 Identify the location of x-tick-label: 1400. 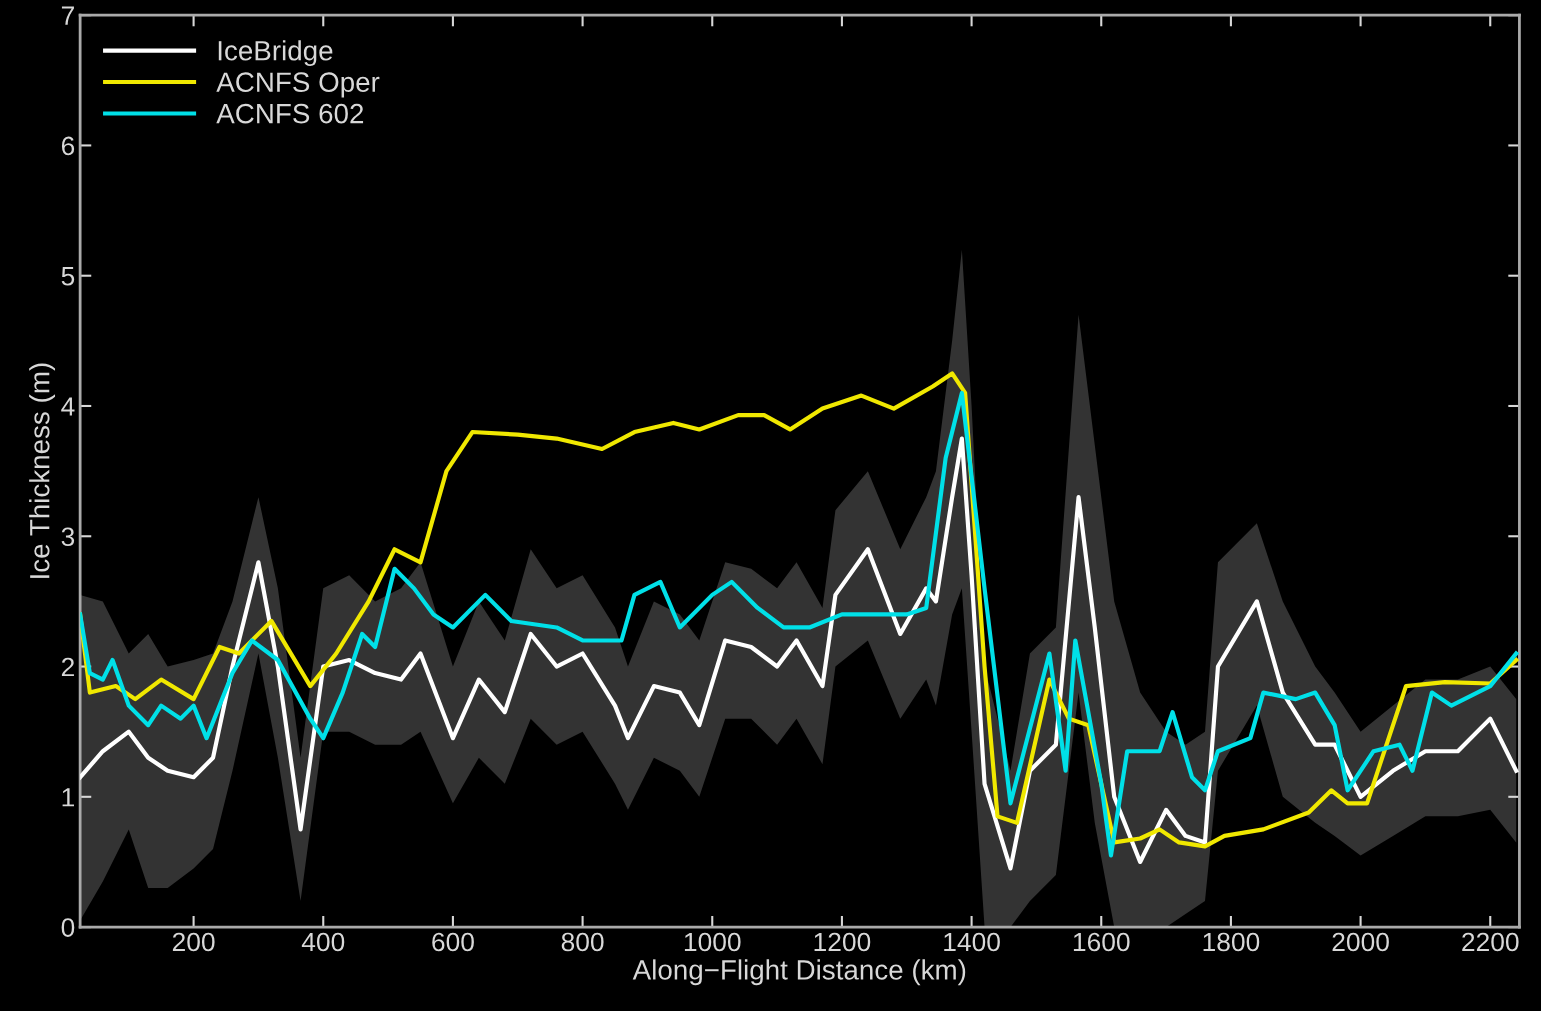
(972, 942).